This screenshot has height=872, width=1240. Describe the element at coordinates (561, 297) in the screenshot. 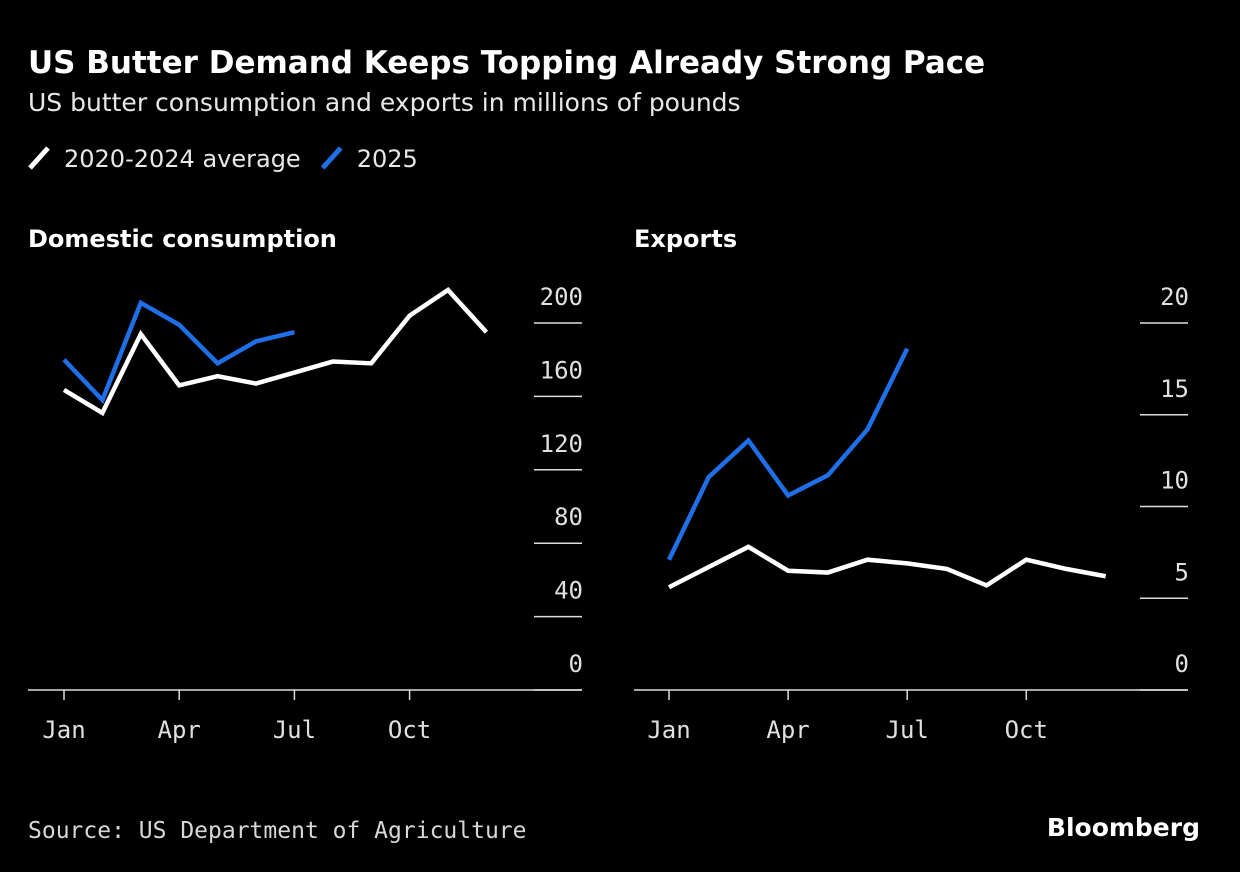

I see `y-tick-label: 200` at that location.